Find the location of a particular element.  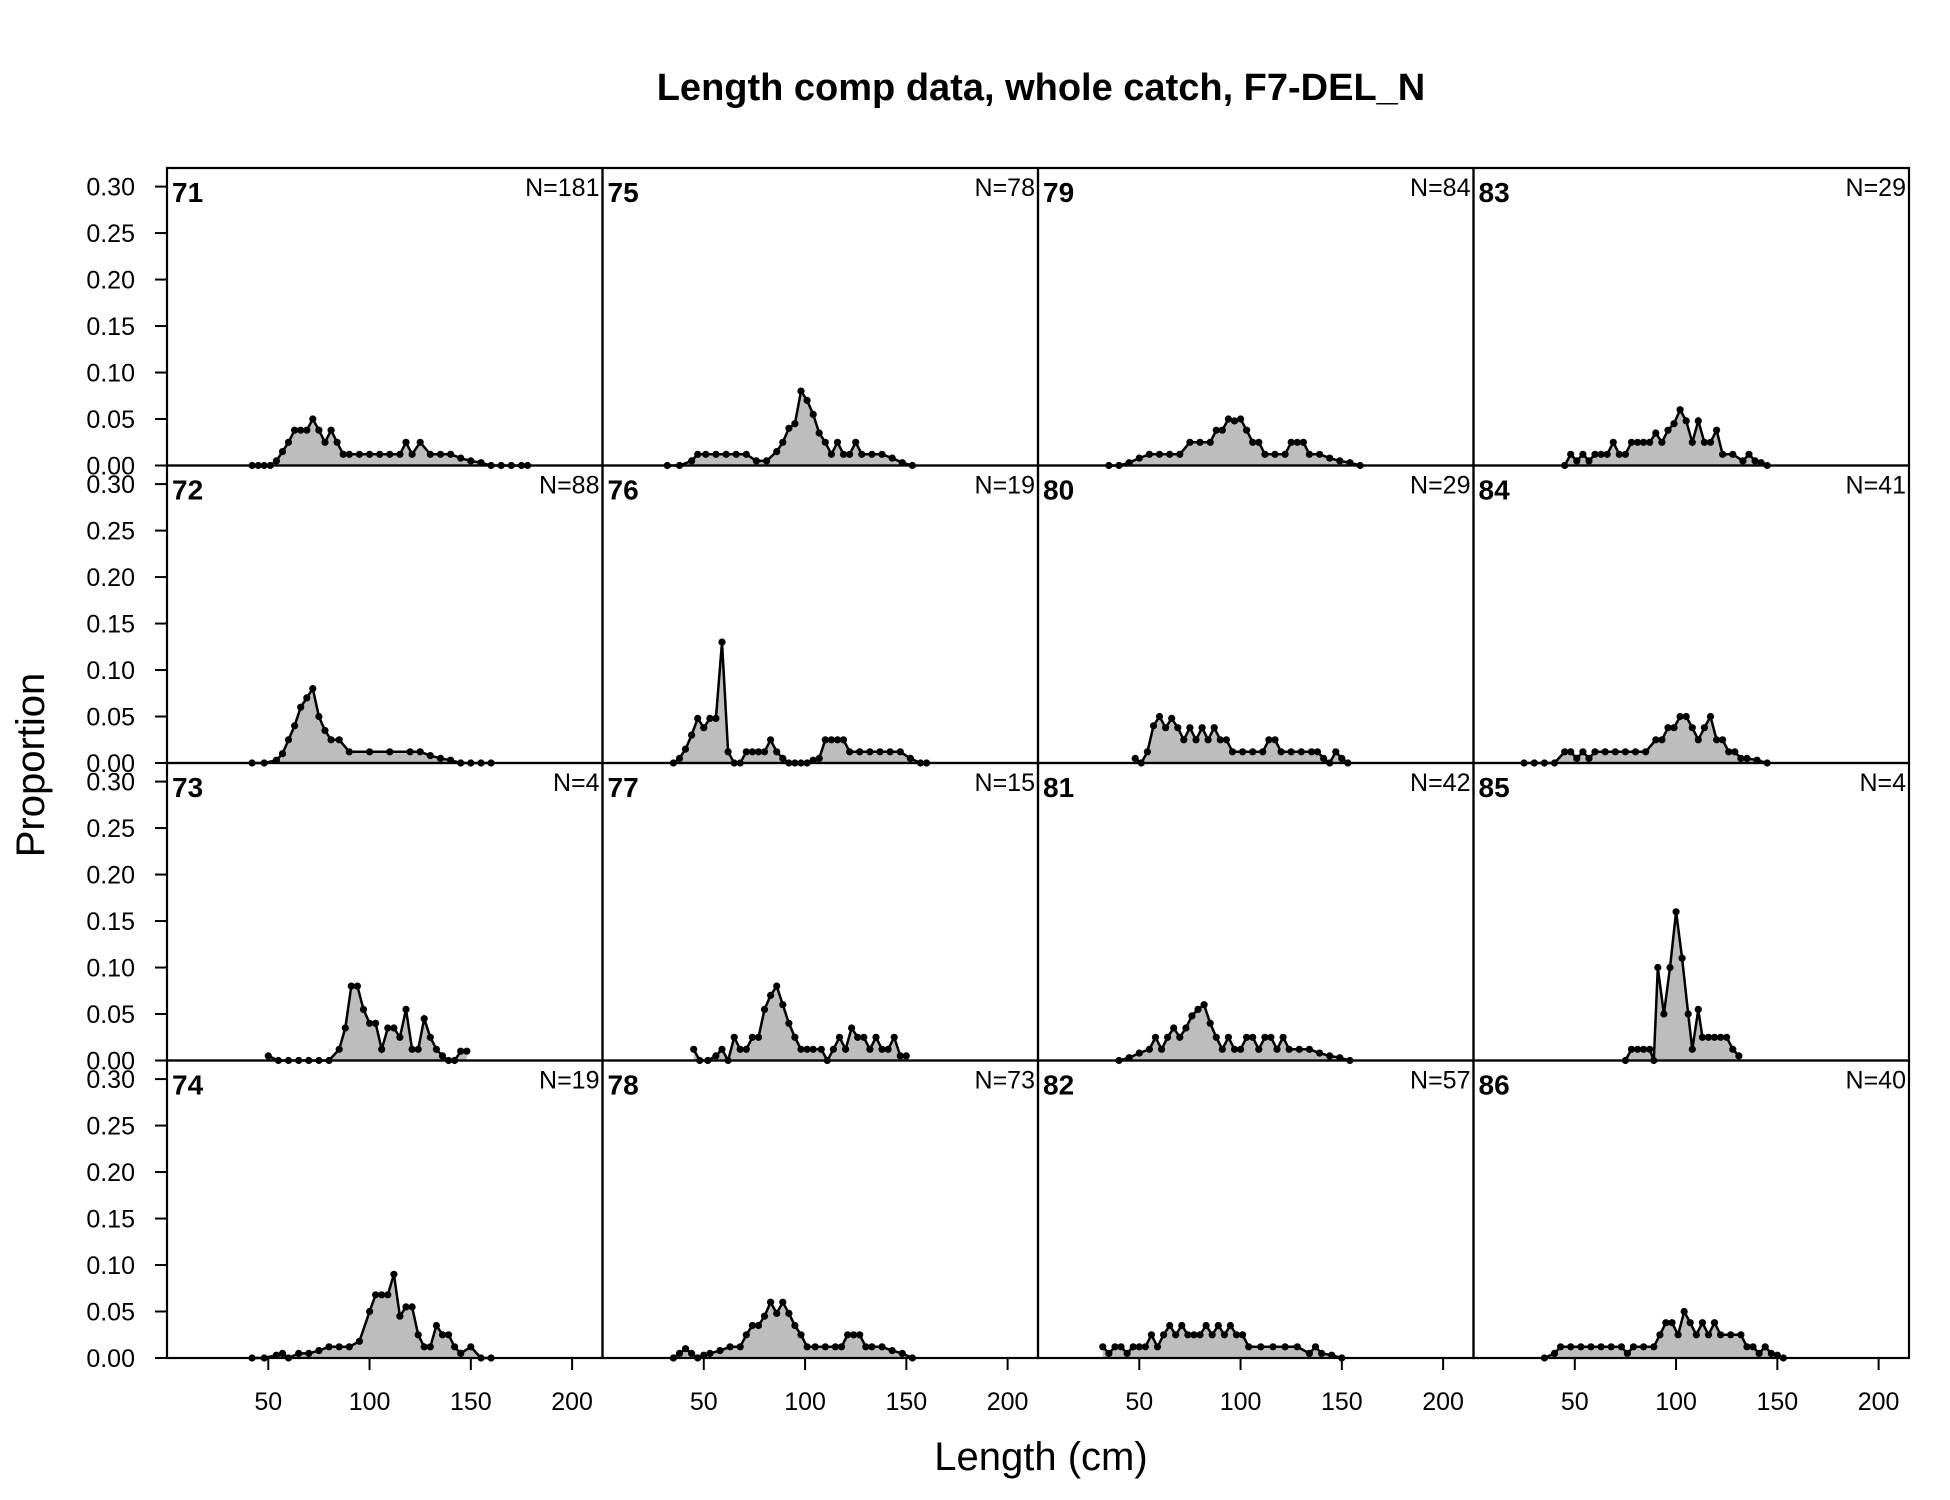

x-tick-label: 200 is located at coordinates (1008, 1402).